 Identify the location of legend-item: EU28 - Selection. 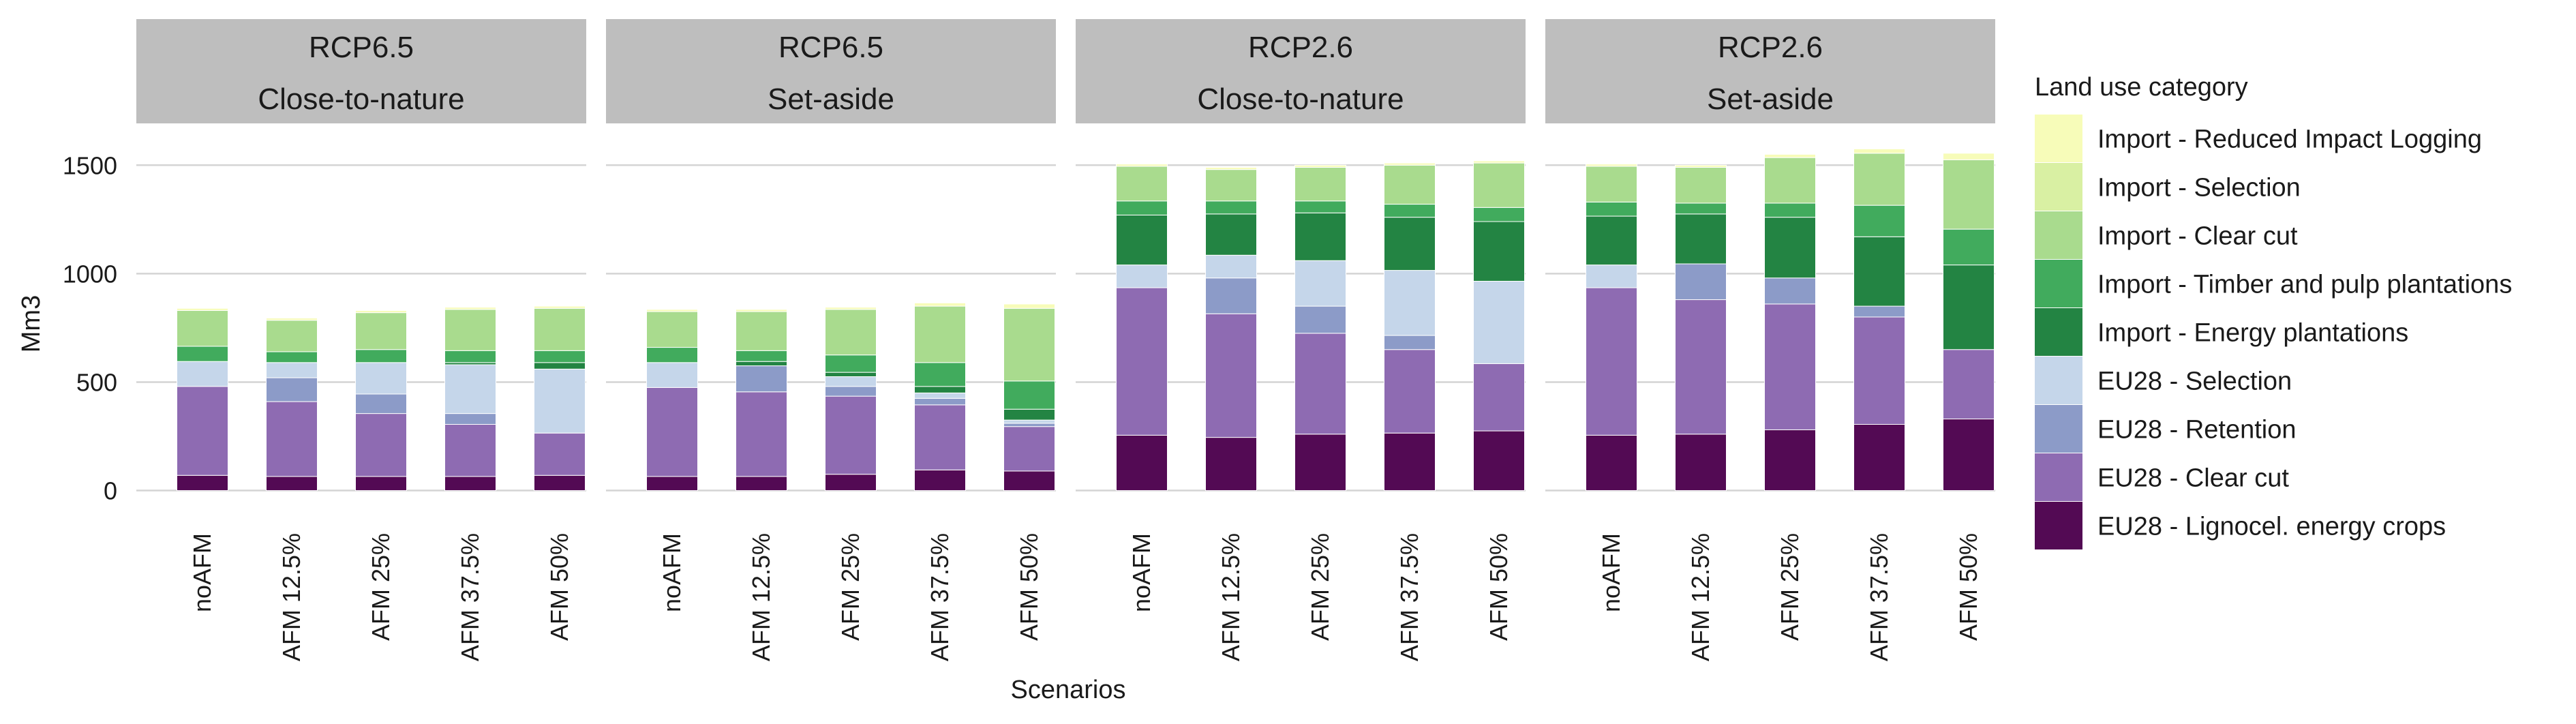
(2163, 381).